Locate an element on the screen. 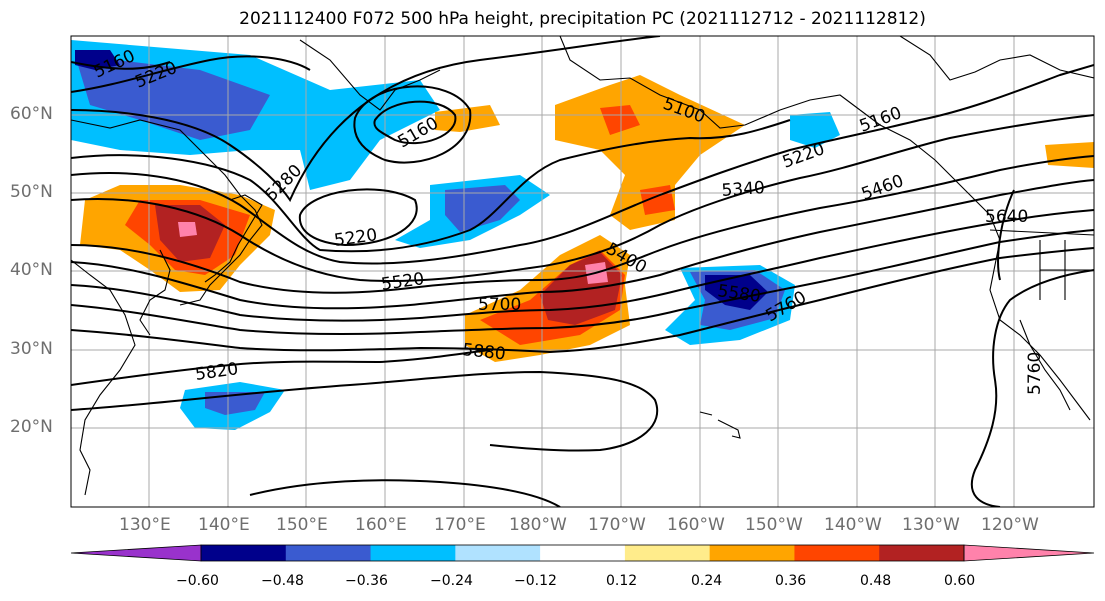 This screenshot has width=1105, height=601. border-us-canada is located at coordinates (1041, 232).